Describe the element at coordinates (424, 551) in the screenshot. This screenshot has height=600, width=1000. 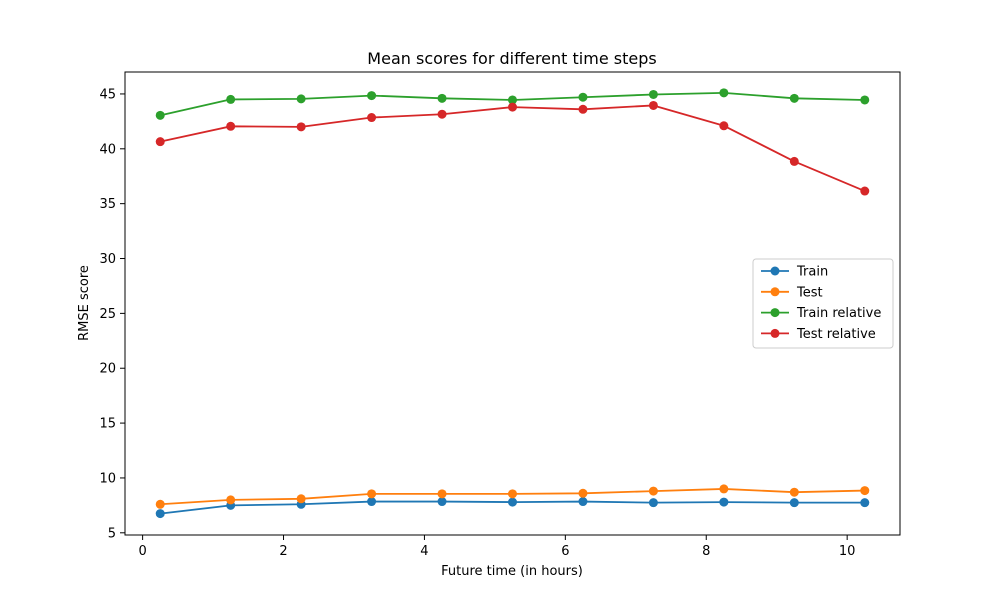
I see `x-tick-label: 4` at that location.